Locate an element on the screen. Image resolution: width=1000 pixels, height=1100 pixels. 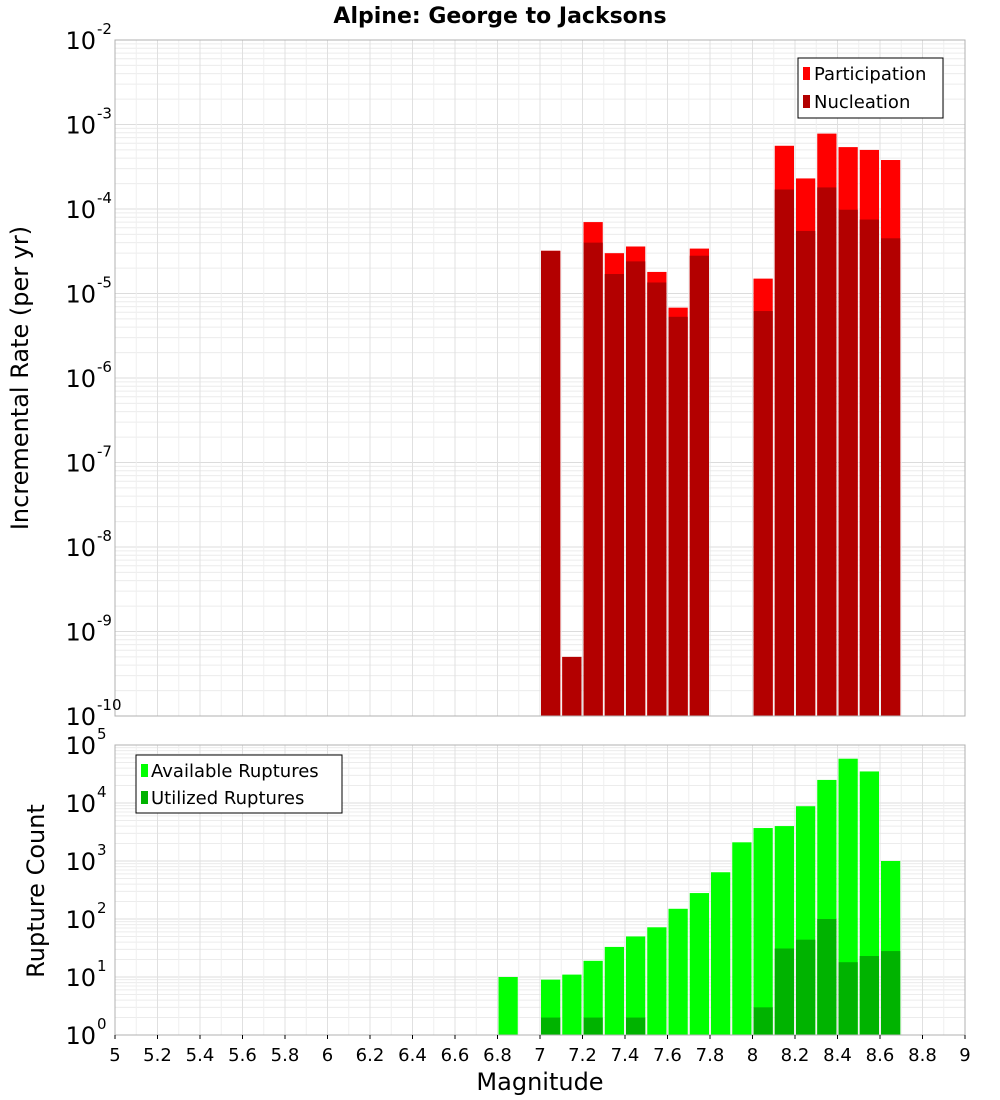
y-tick-exponent: 0 is located at coordinates (102, 1024).